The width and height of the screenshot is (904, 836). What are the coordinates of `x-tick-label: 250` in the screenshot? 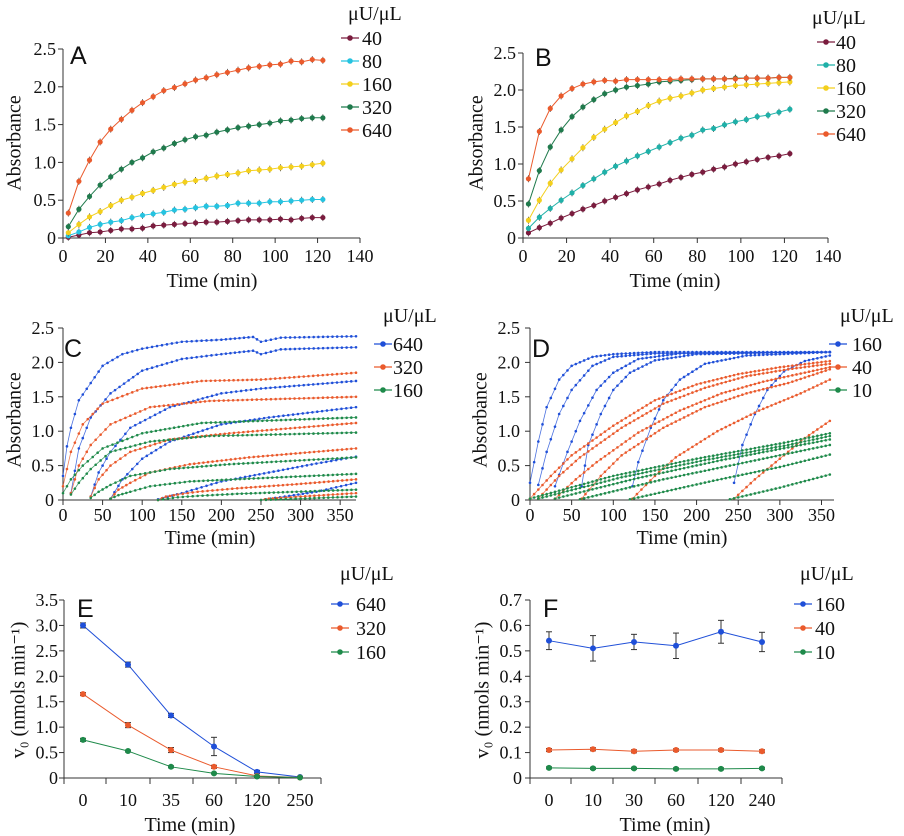 It's located at (260, 515).